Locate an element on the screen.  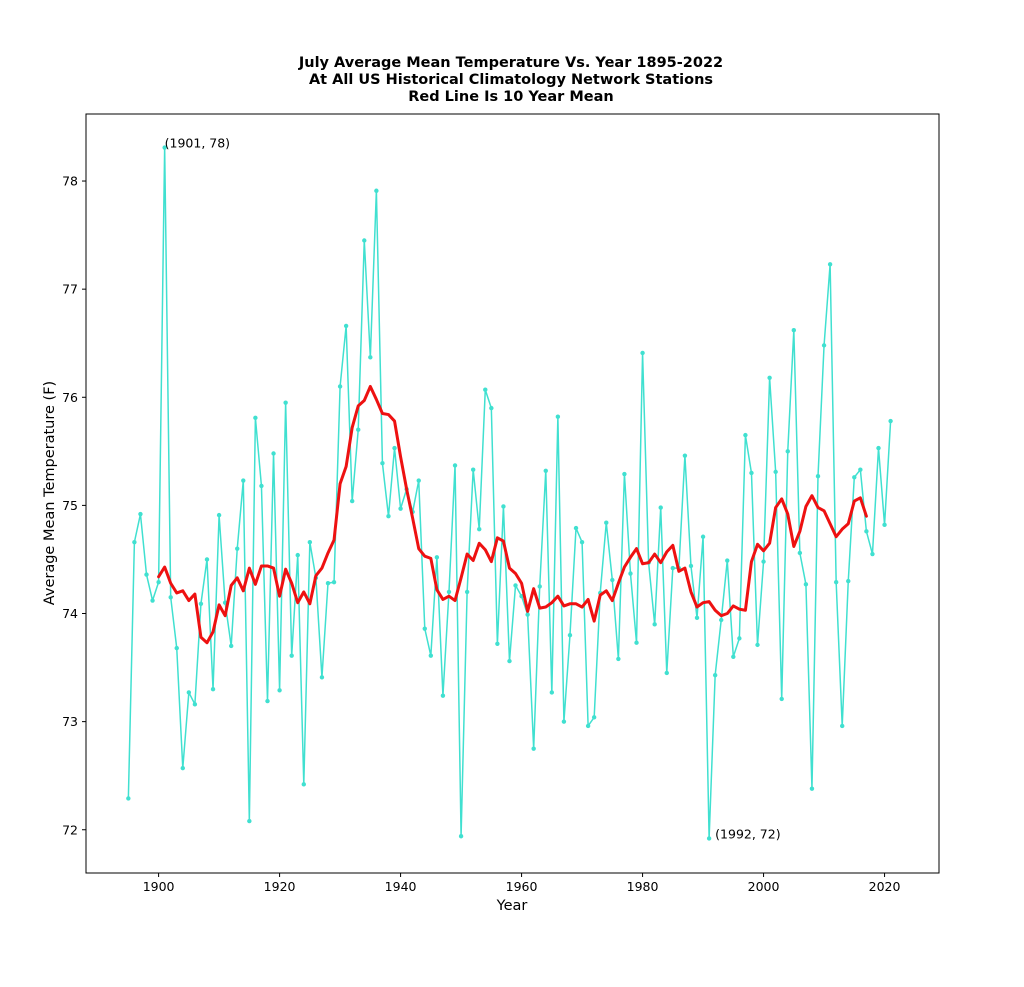
x-tick-label: 1960 is located at coordinates (522, 886).